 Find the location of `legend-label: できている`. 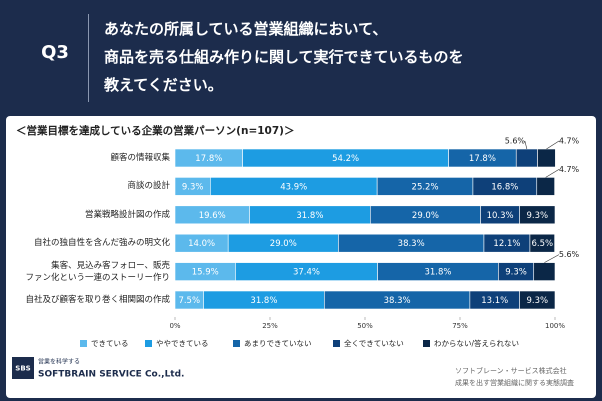

legend-label: できている is located at coordinates (110, 343).